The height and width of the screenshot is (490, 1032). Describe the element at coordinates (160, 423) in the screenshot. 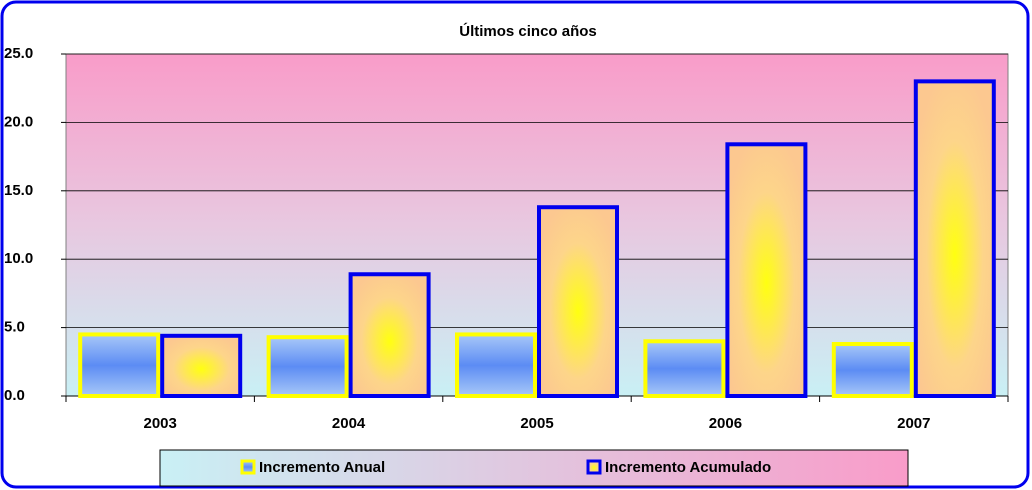

I see `x-tick-label: 2003` at that location.